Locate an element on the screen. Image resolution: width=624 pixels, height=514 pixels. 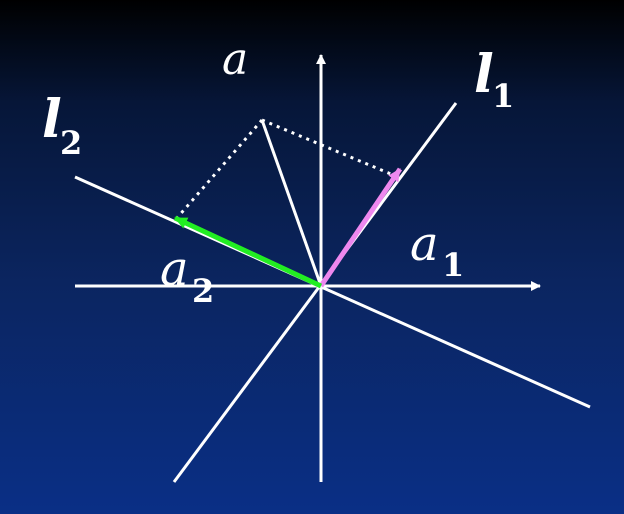
projection-a1-arrow is located at coordinates (360, 227).